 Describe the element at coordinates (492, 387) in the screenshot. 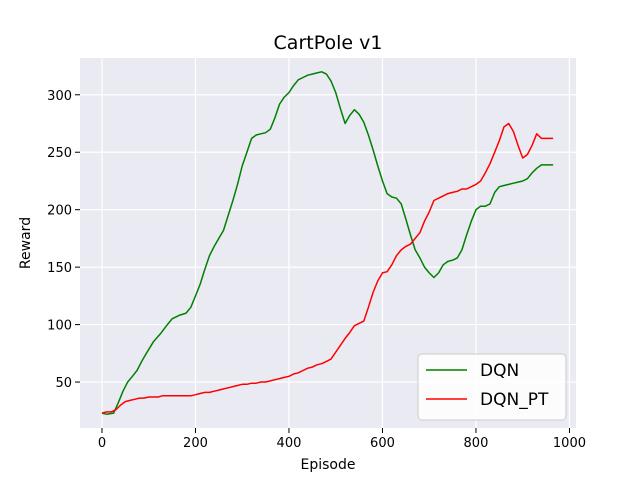

I see `legend: DQN DQN_PT` at that location.